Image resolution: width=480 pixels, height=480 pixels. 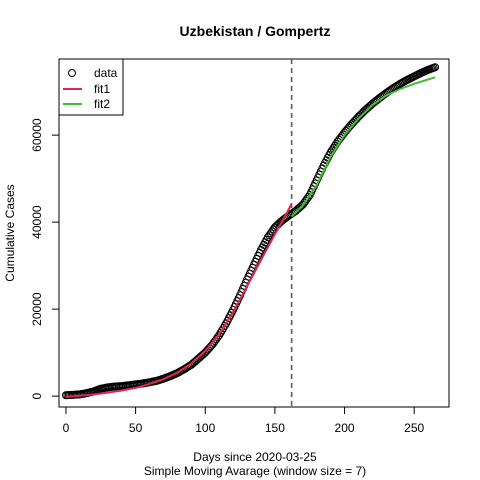 What do you see at coordinates (37, 222) in the screenshot?
I see `y-tick-label: 40000` at bounding box center [37, 222].